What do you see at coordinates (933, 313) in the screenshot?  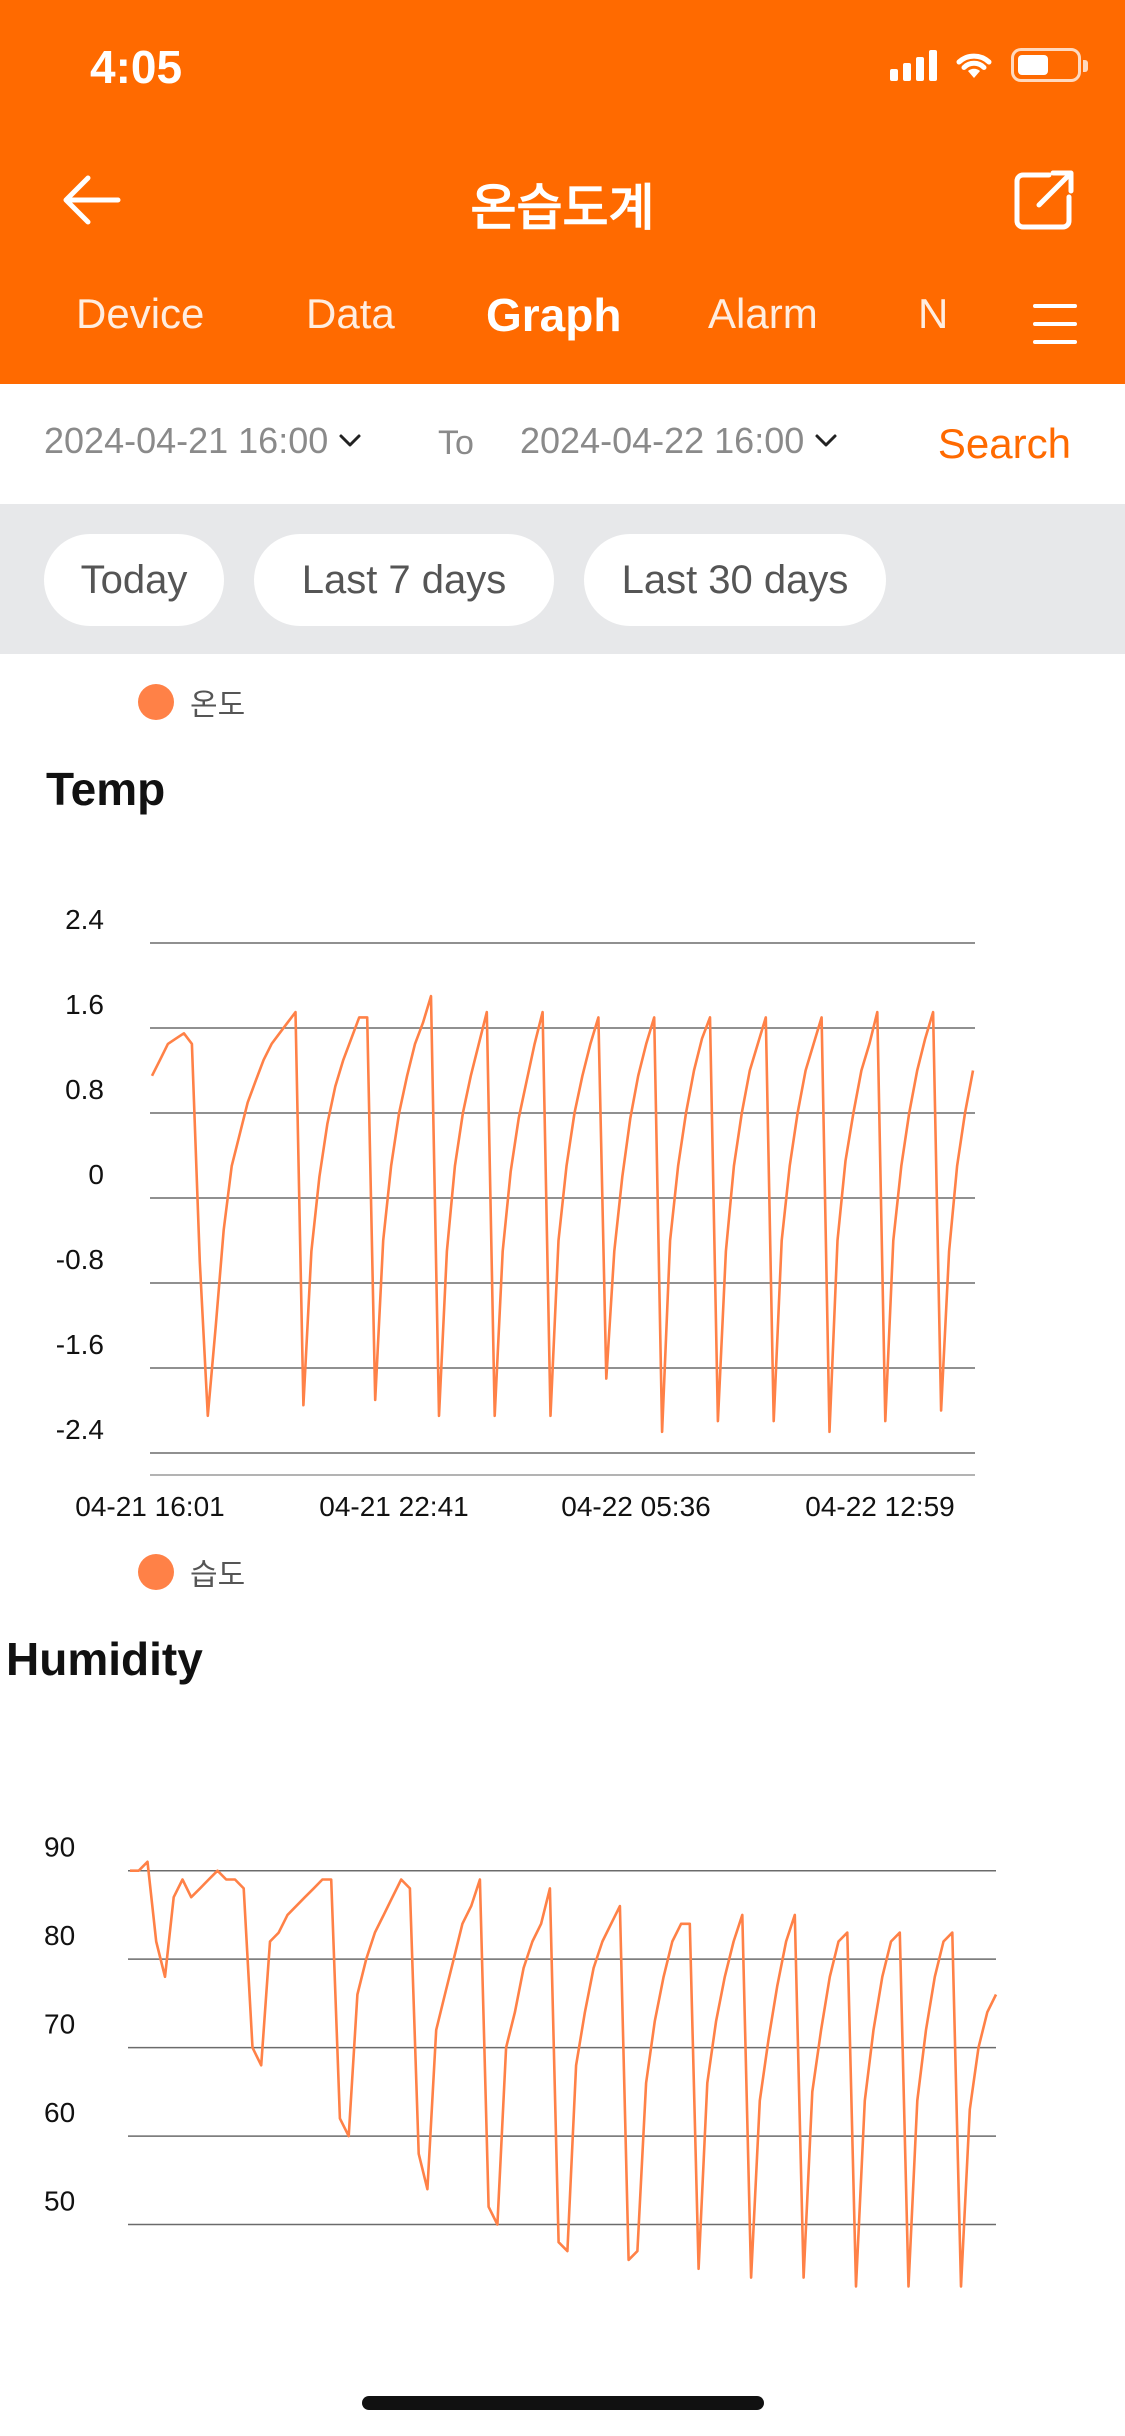 I see `tab-n: N` at bounding box center [933, 313].